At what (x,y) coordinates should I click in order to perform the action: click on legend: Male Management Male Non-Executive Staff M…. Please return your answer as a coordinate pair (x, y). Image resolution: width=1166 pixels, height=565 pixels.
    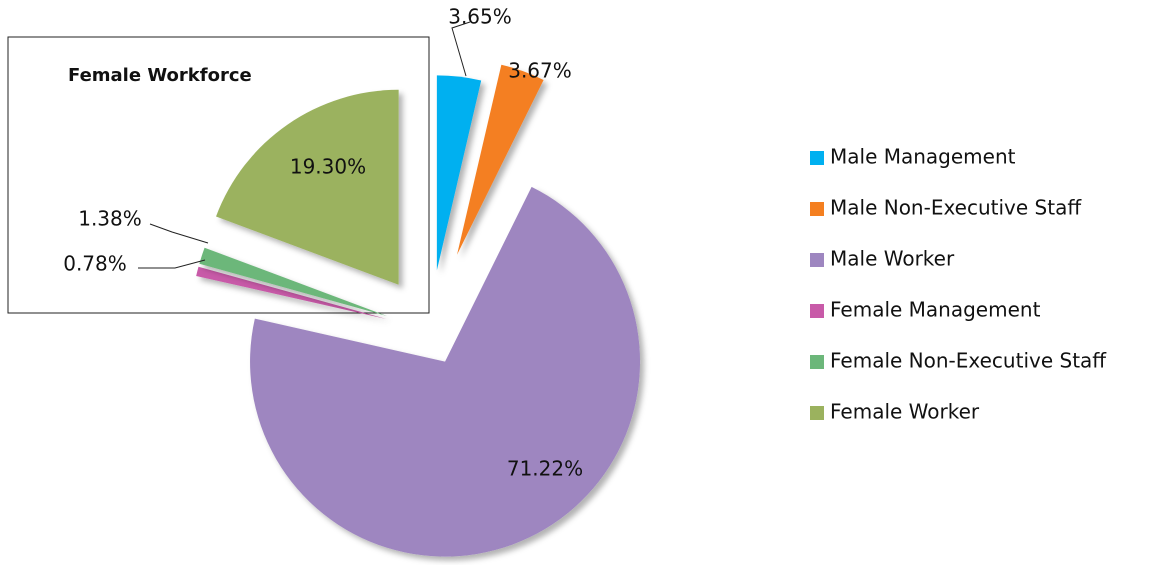
    Looking at the image, I should click on (958, 284).